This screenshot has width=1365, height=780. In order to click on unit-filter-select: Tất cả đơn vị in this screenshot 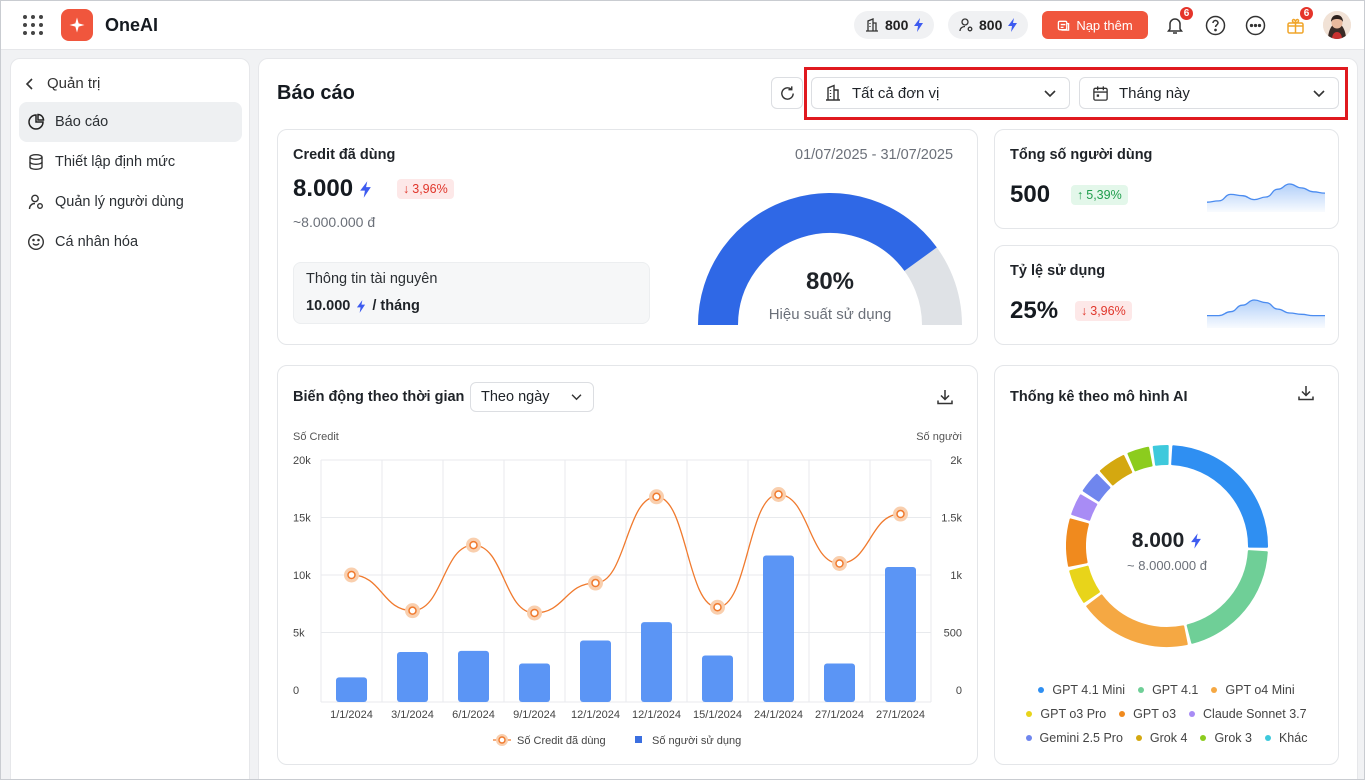, I will do `click(940, 93)`.